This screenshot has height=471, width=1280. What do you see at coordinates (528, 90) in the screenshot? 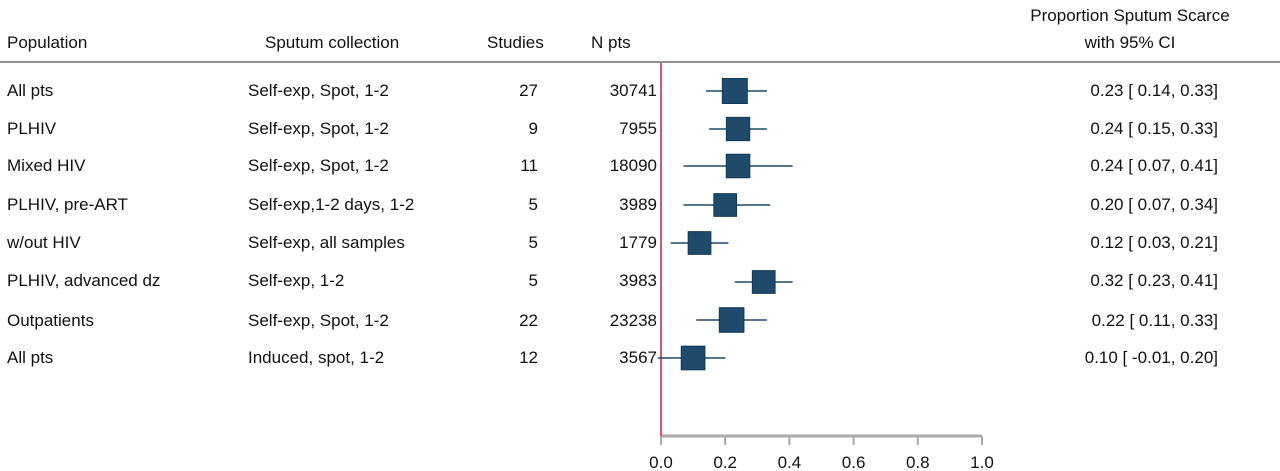
I see `row-studies: 27` at bounding box center [528, 90].